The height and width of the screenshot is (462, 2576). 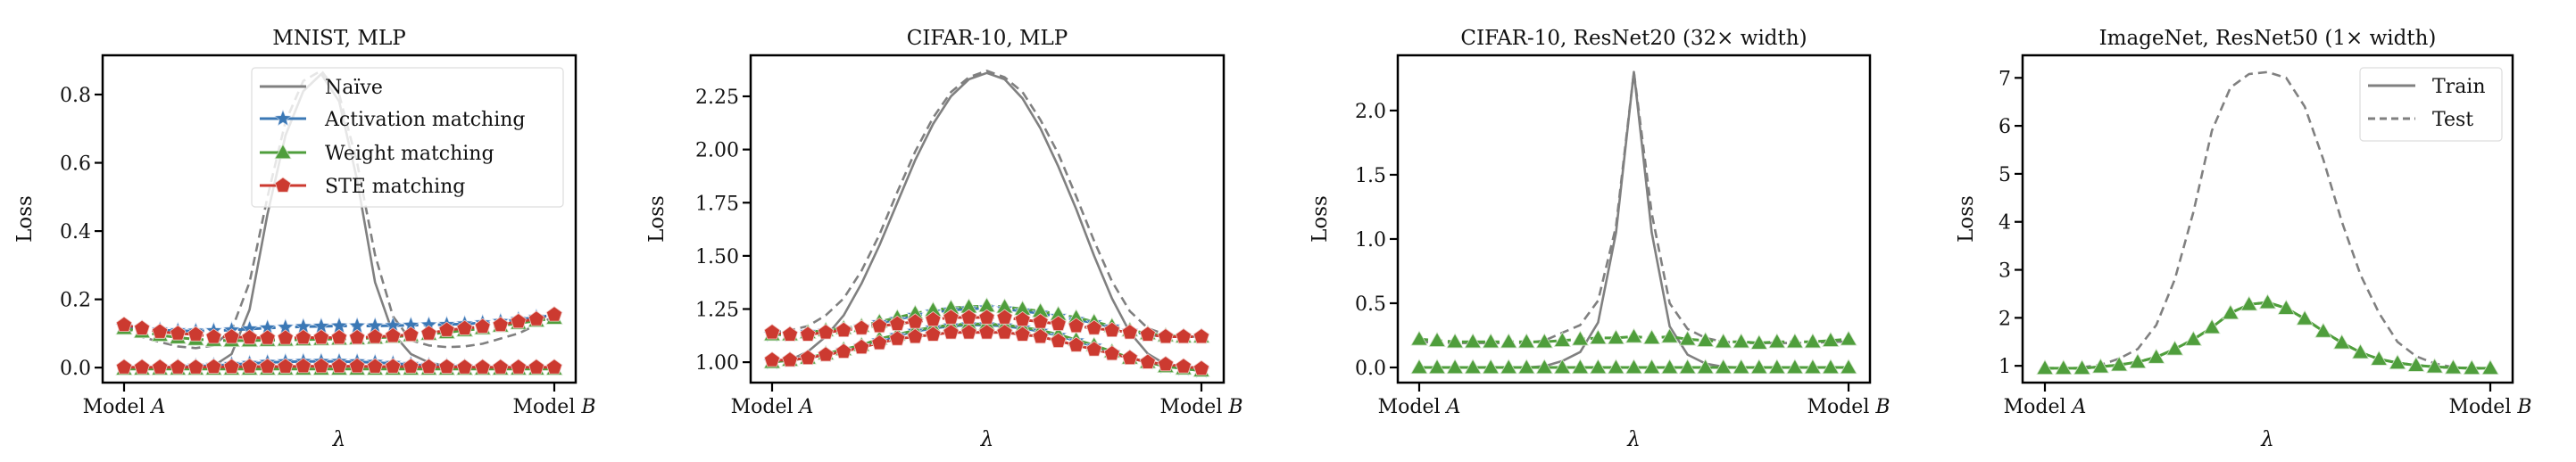 I want to click on y-tick-label: 1, so click(x=2005, y=367).